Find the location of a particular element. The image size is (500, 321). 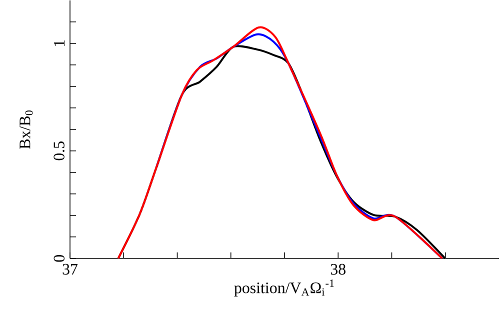

x-tick-label: 38 is located at coordinates (338, 269).